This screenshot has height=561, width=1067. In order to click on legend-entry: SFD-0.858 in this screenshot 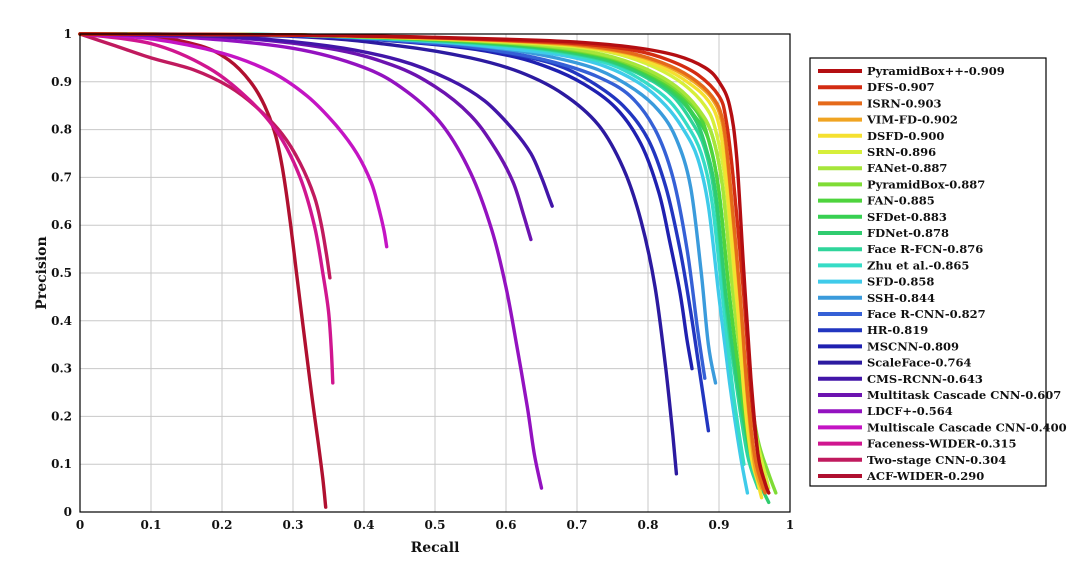, I will do `click(900, 282)`.